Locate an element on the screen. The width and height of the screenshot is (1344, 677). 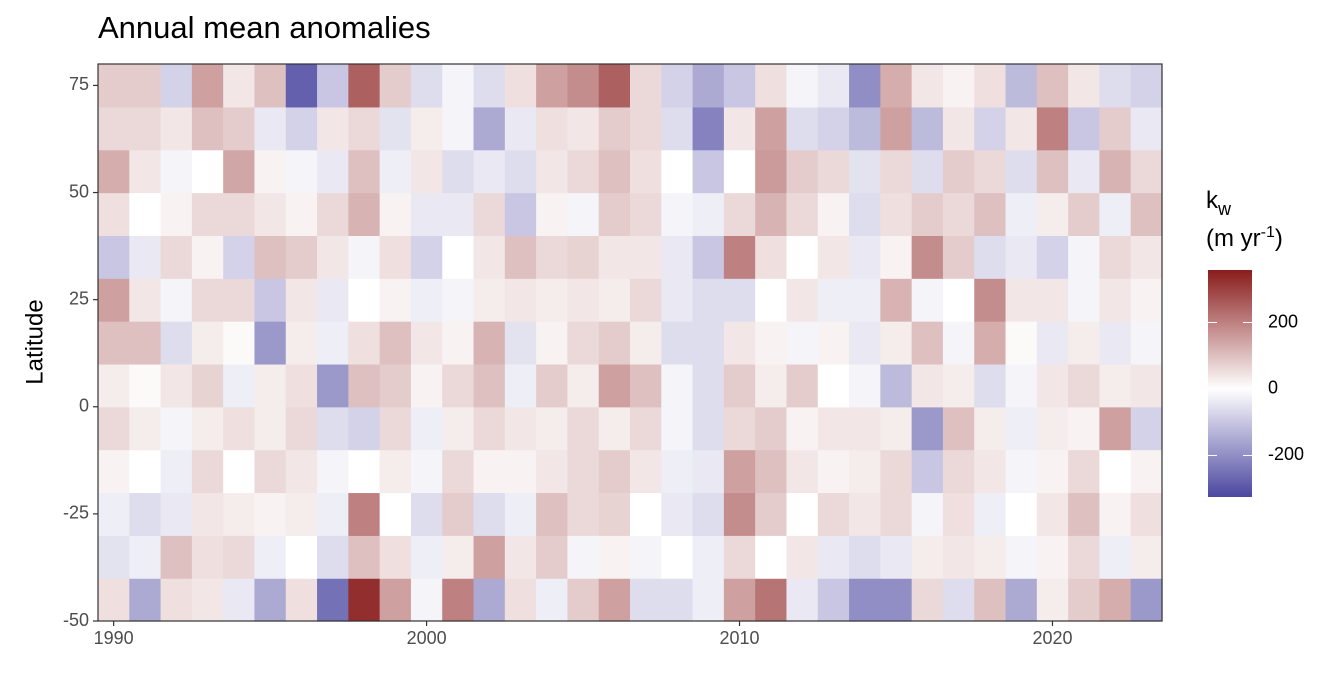
legend-title-part: ) is located at coordinates (1279, 238).